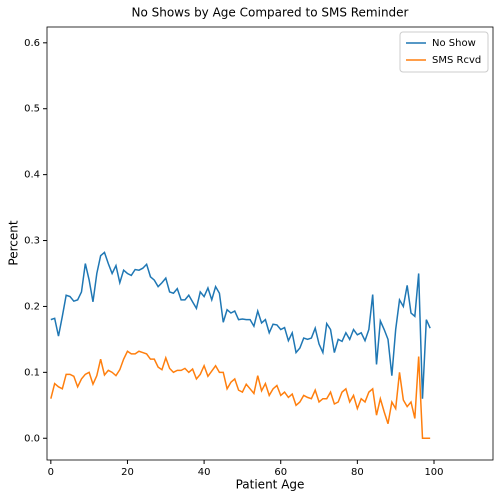  What do you see at coordinates (357, 472) in the screenshot?
I see `x-tick-label: 80` at bounding box center [357, 472].